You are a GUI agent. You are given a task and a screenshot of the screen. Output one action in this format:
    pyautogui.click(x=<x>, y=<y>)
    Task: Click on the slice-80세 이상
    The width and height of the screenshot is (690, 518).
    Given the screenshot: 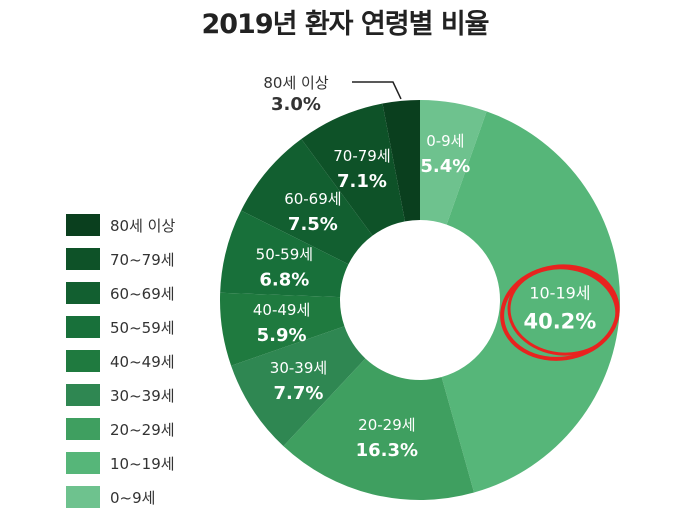 What is the action you would take?
    pyautogui.click(x=401, y=161)
    